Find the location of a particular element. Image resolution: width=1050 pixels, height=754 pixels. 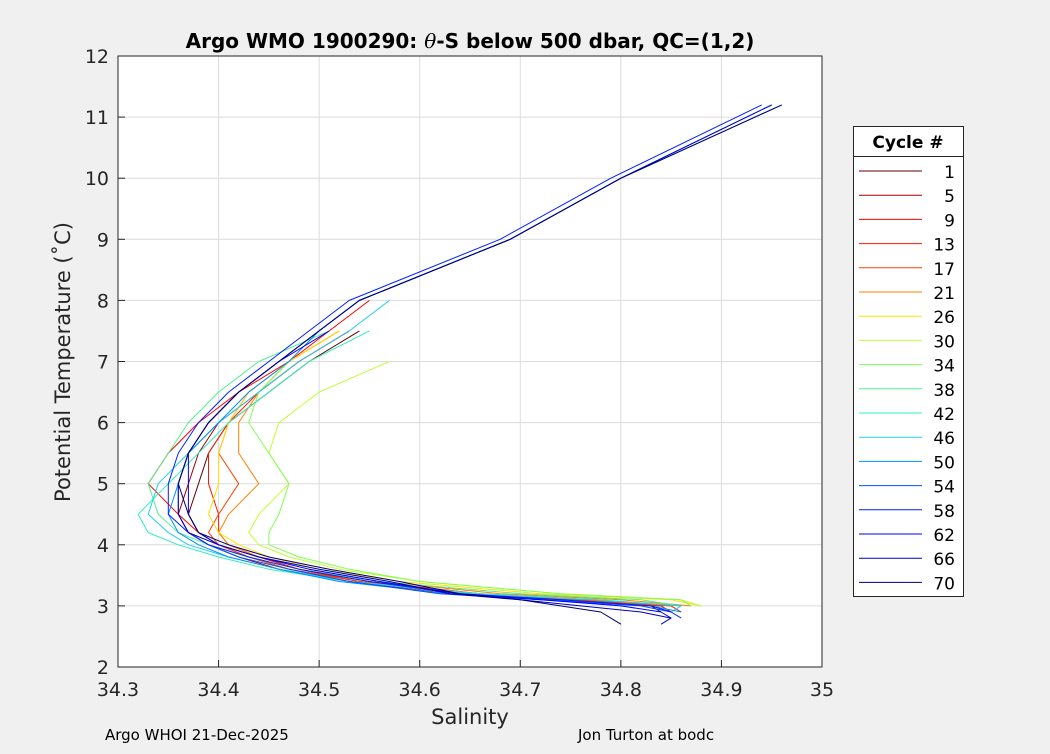

legend-label: 5 is located at coordinates (949, 197).